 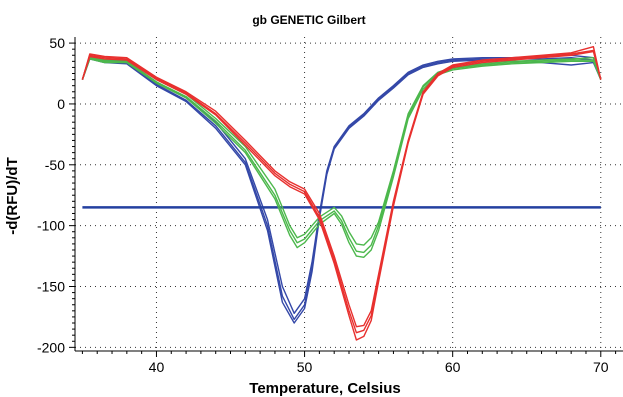 I want to click on chart-title: gb GENETIC Gilbert, so click(x=308, y=20).